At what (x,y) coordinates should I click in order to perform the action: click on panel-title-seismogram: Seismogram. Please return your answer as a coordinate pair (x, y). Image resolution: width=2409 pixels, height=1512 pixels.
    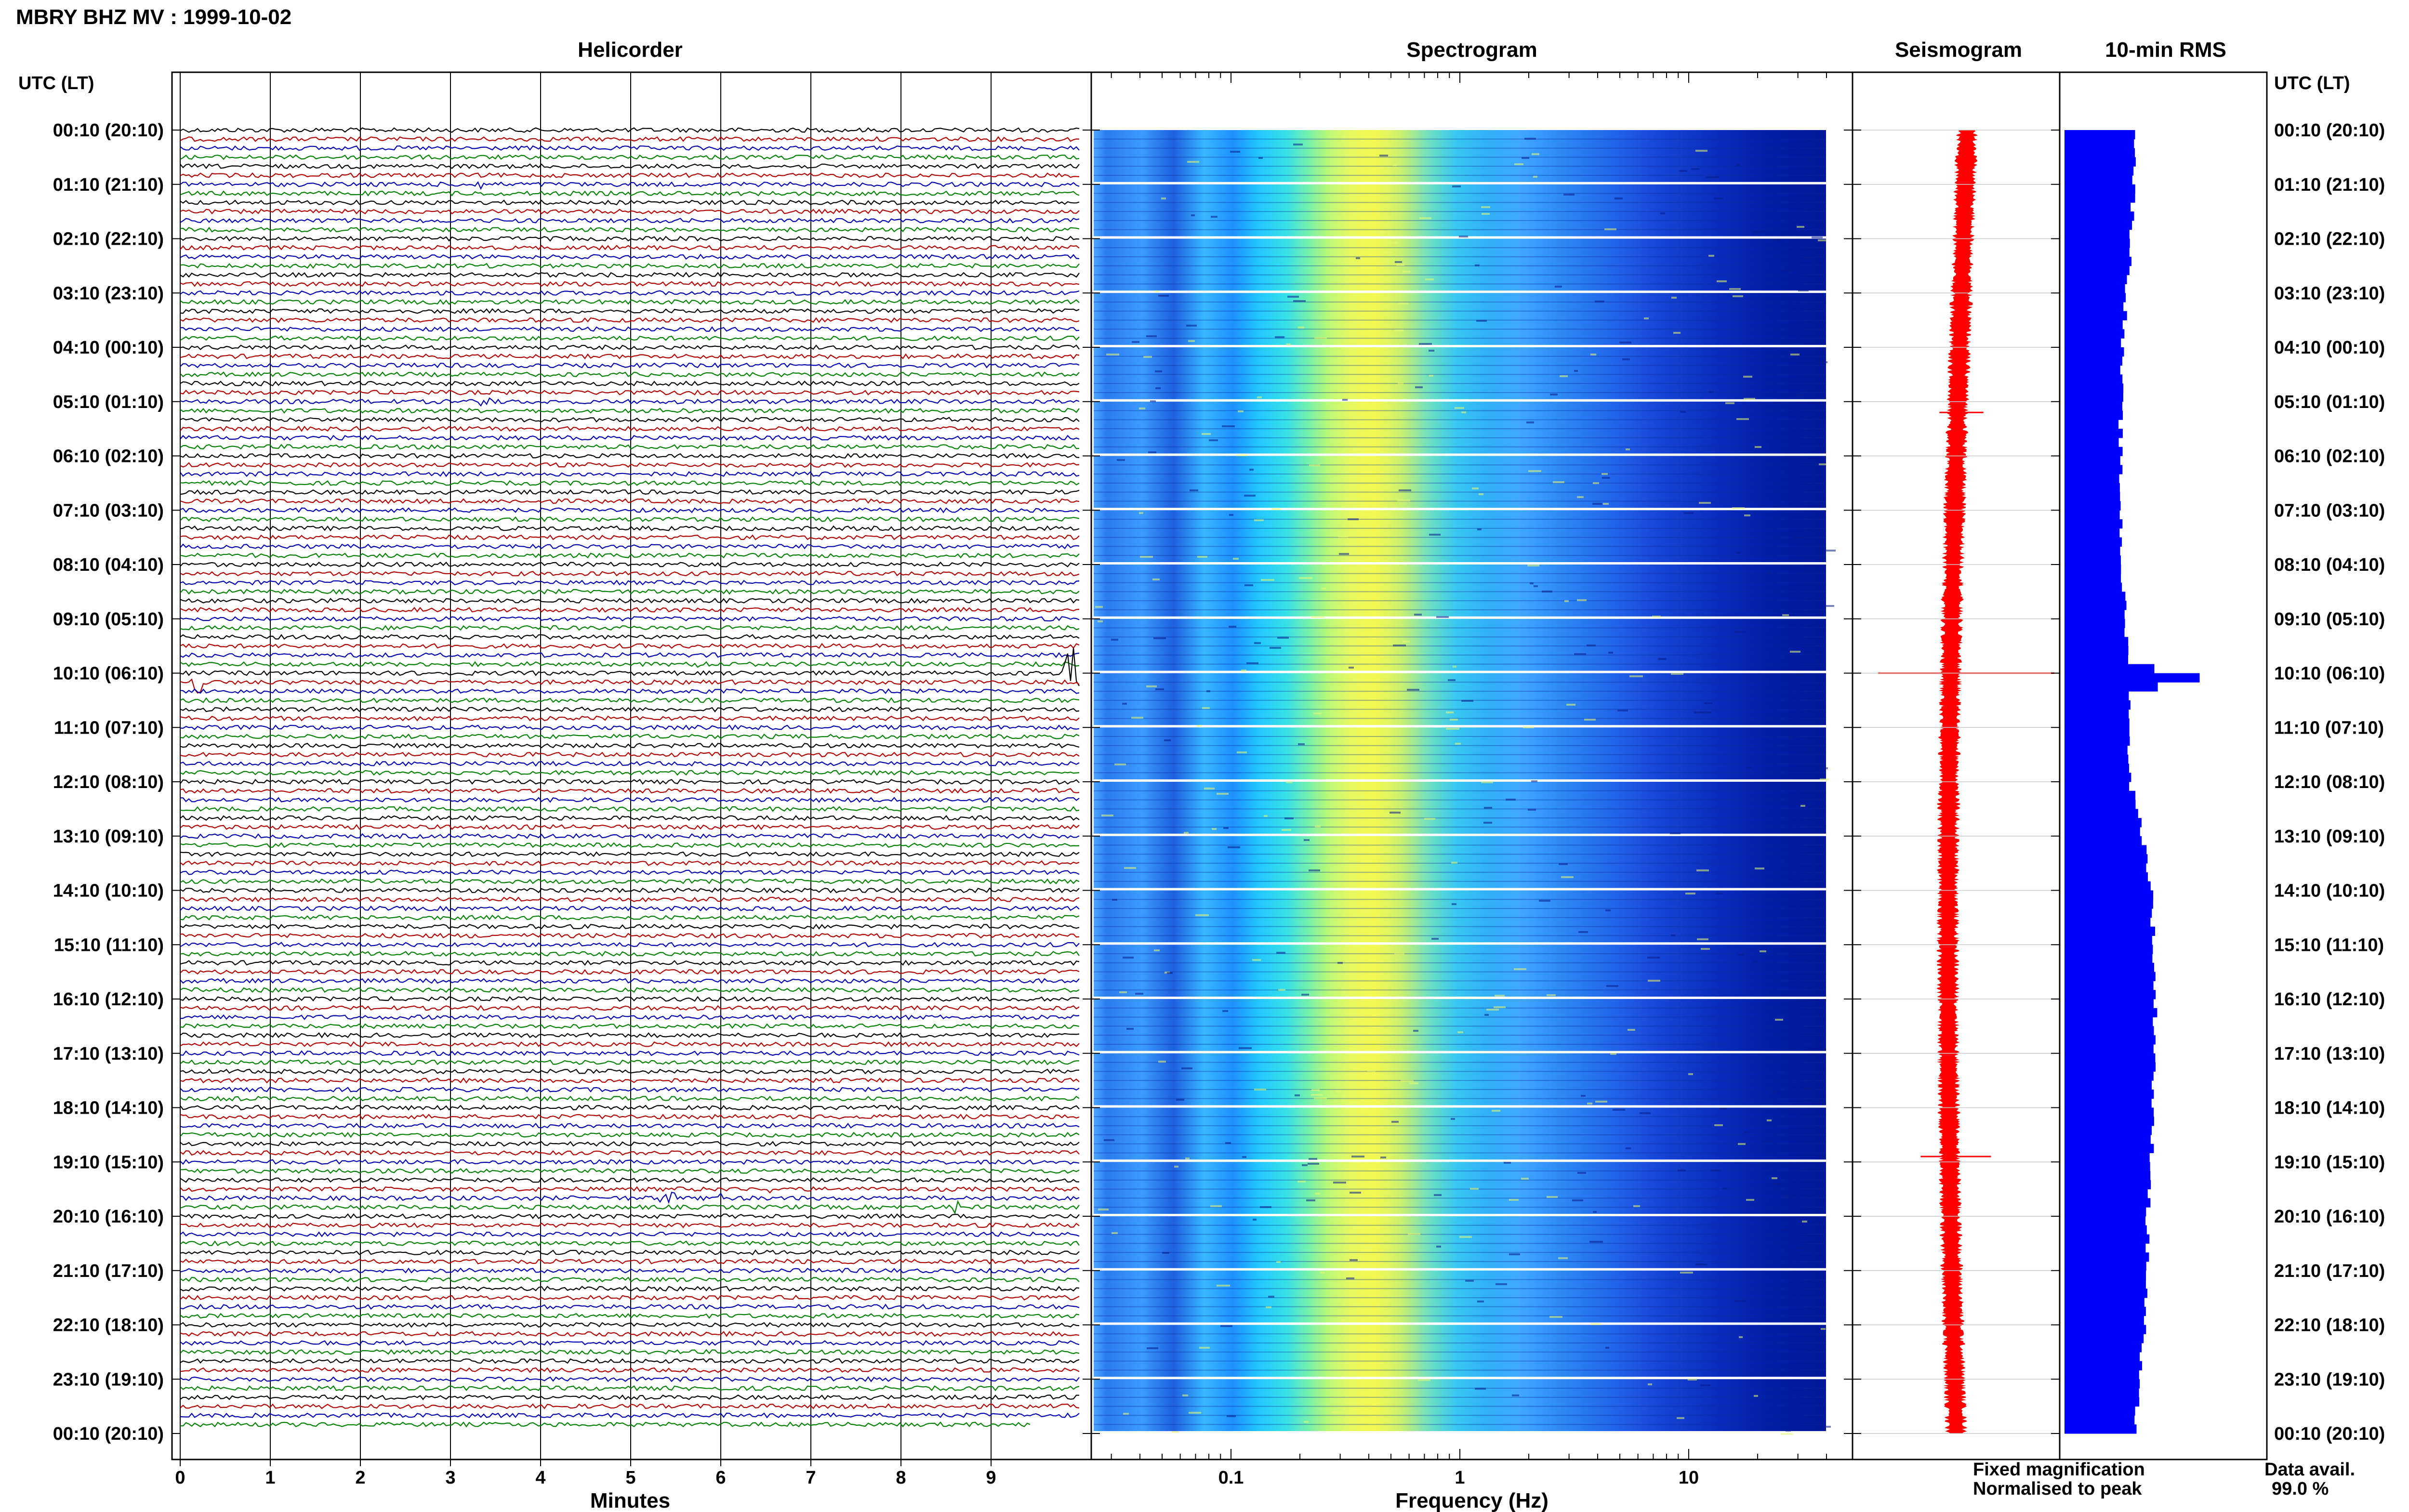
    Looking at the image, I should click on (1958, 50).